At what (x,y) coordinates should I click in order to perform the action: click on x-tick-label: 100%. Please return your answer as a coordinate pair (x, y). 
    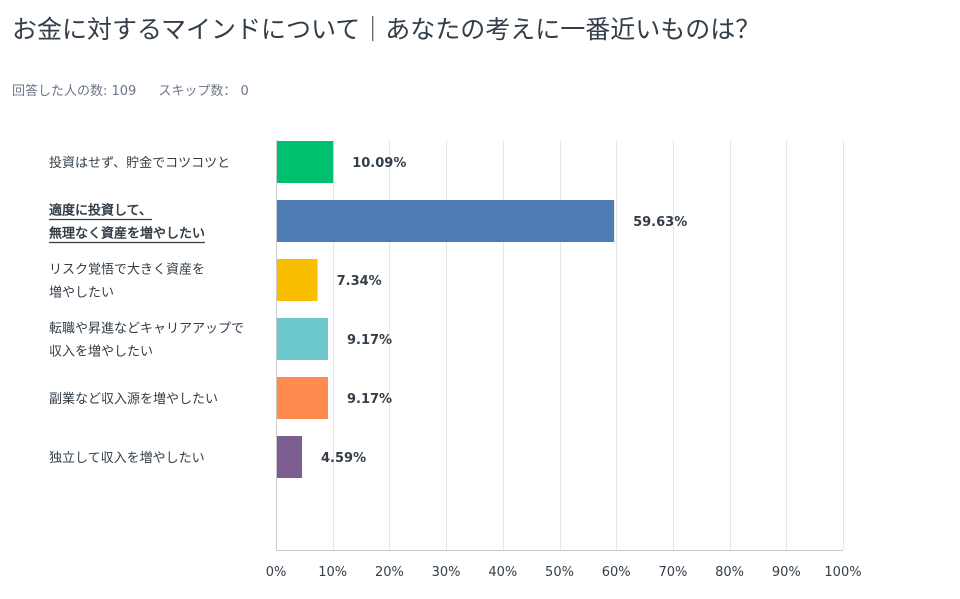
    Looking at the image, I should click on (842, 572).